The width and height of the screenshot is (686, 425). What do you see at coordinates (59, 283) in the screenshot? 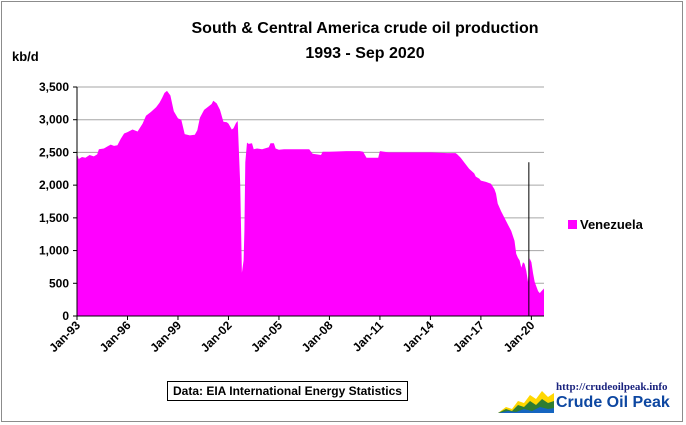
I see `y-tick-label: 500` at bounding box center [59, 283].